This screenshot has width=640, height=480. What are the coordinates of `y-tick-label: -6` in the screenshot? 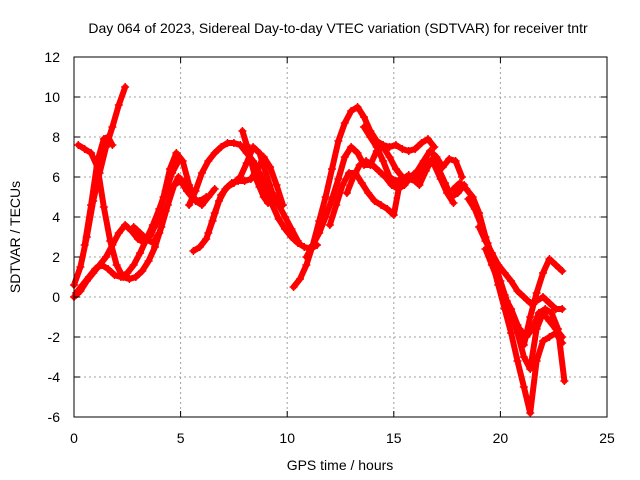 It's located at (54, 417).